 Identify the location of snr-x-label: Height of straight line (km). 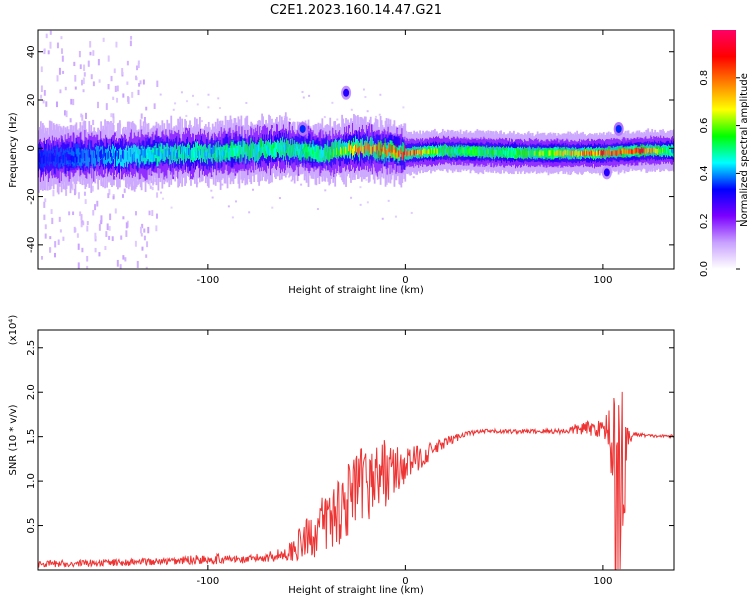
(356, 590).